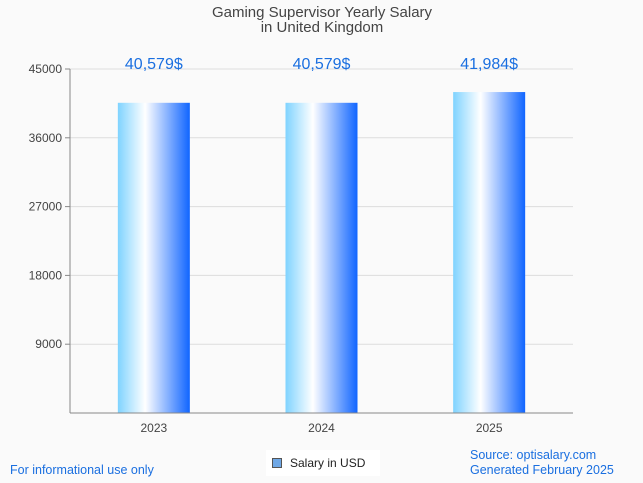 The height and width of the screenshot is (483, 643). Describe the element at coordinates (46, 69) in the screenshot. I see `y-tick-label: 45000` at that location.